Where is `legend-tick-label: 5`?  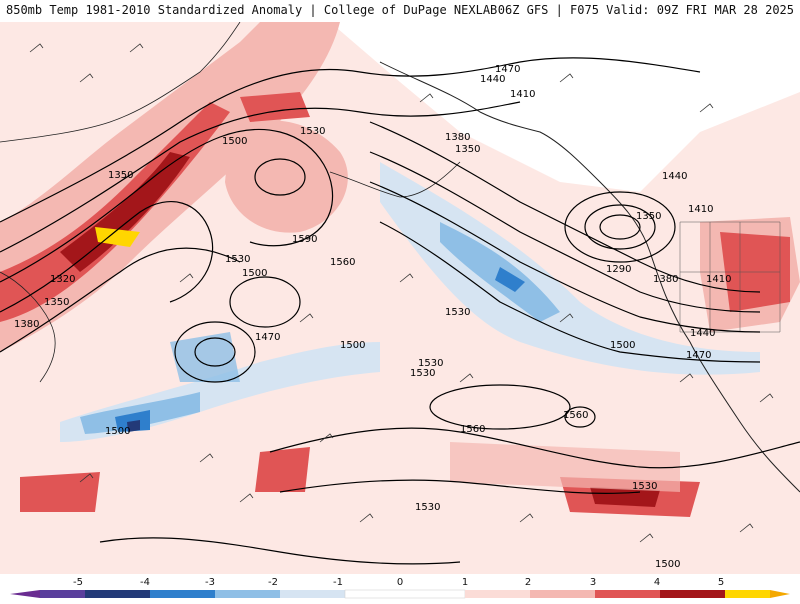 legend-tick-label: 5 is located at coordinates (721, 582).